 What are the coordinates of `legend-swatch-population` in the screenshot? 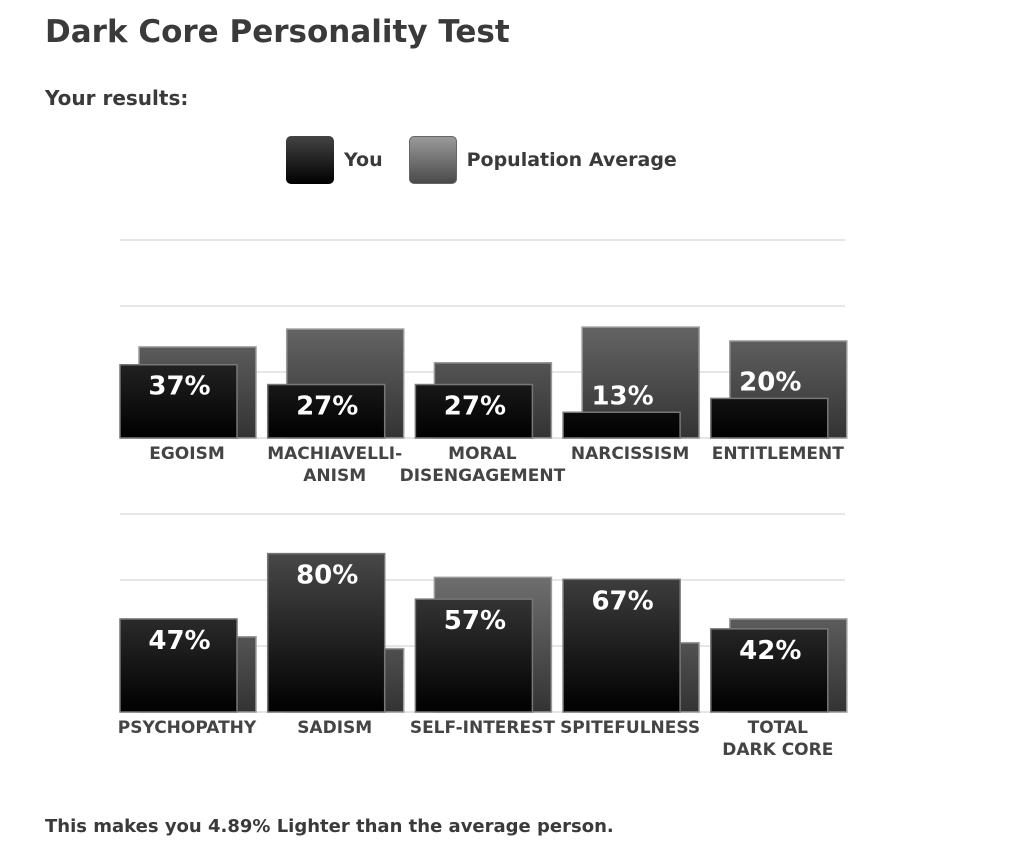 It's located at (432, 160).